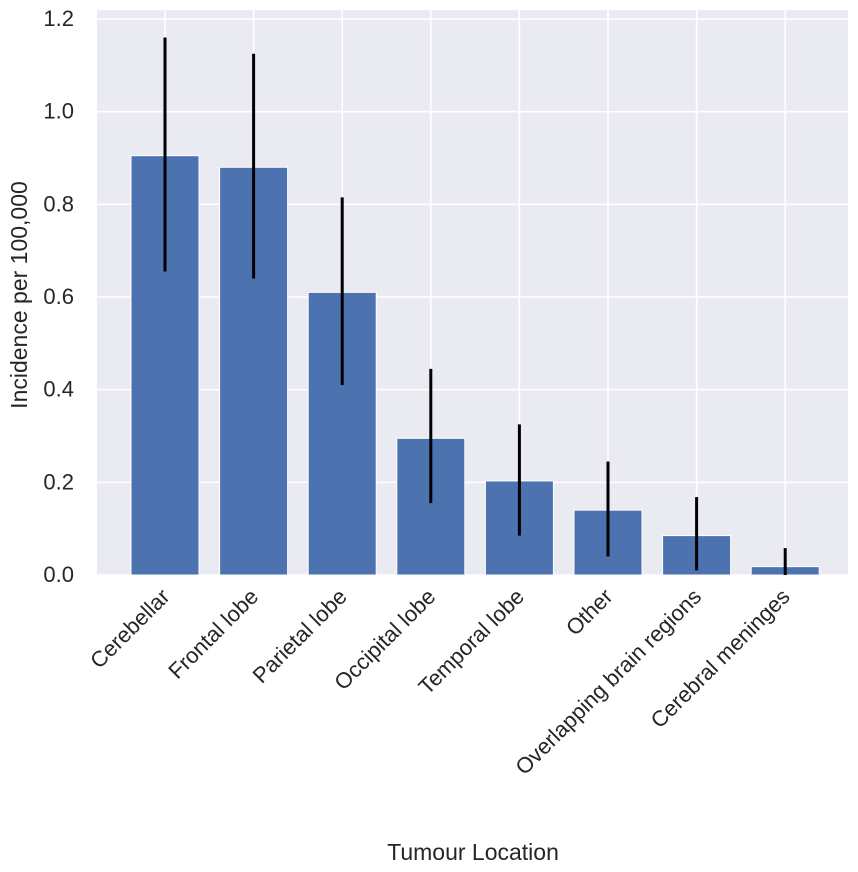 The width and height of the screenshot is (858, 872). What do you see at coordinates (58, 111) in the screenshot?
I see `y-tick-label: 1.0` at bounding box center [58, 111].